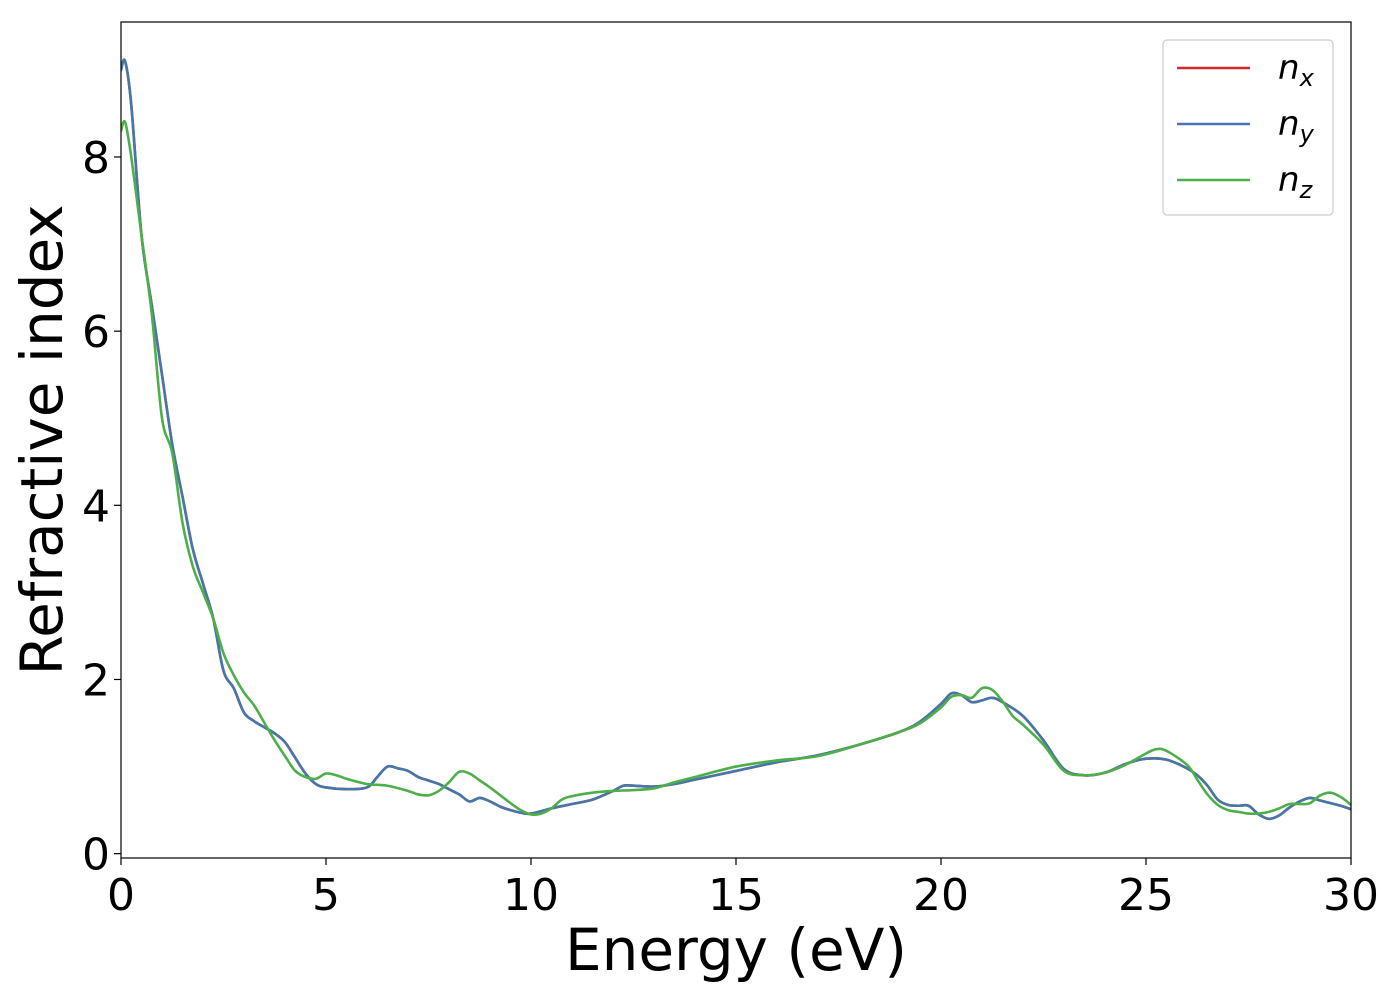  I want to click on x-axis-label: Energy (eV), so click(736, 950).